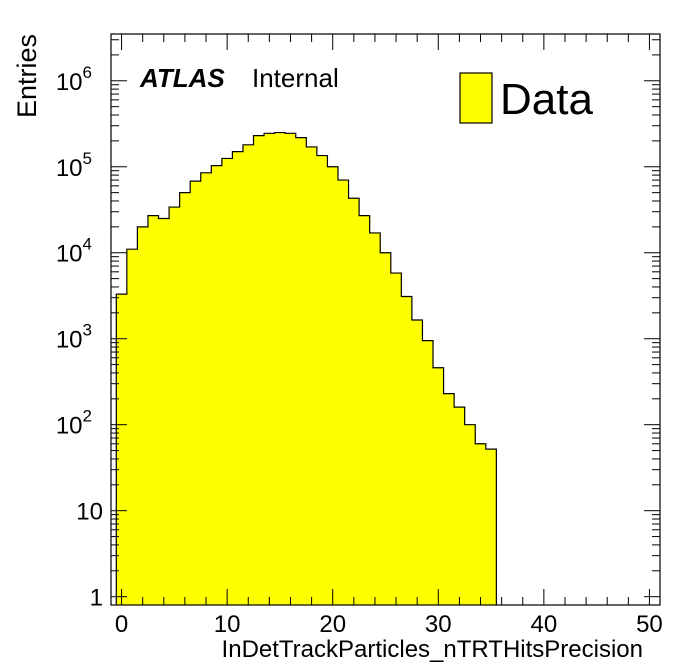  I want to click on y-tick-label-6: 10⁶, so click(74, 79).